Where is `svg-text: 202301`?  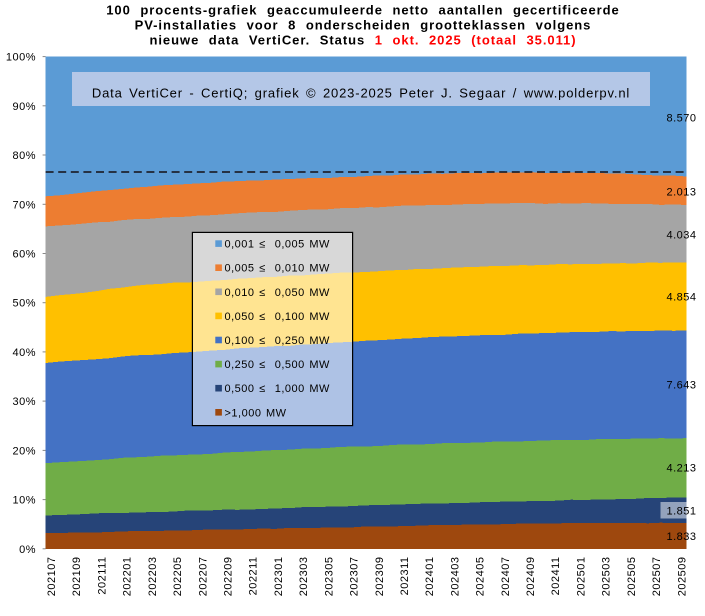 svg-text: 202301 is located at coordinates (279, 577).